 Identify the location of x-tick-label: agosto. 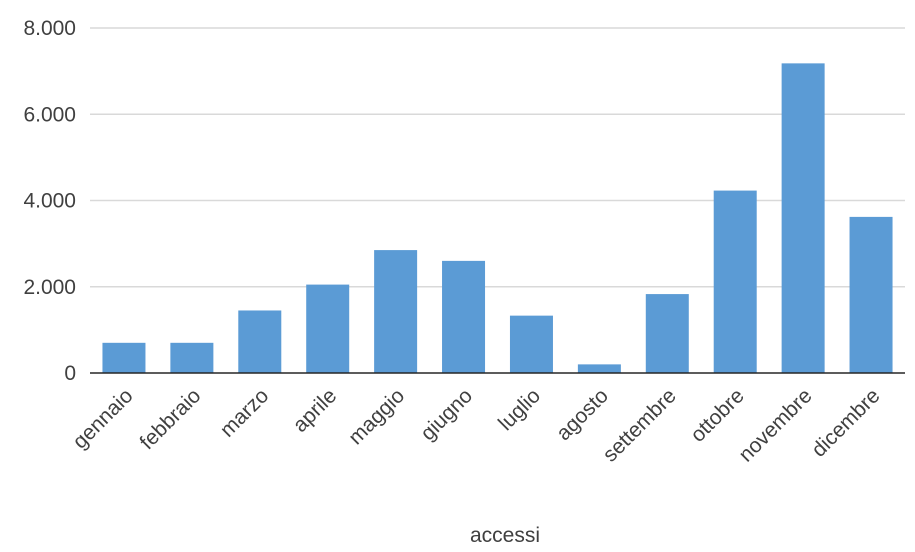
(582, 414).